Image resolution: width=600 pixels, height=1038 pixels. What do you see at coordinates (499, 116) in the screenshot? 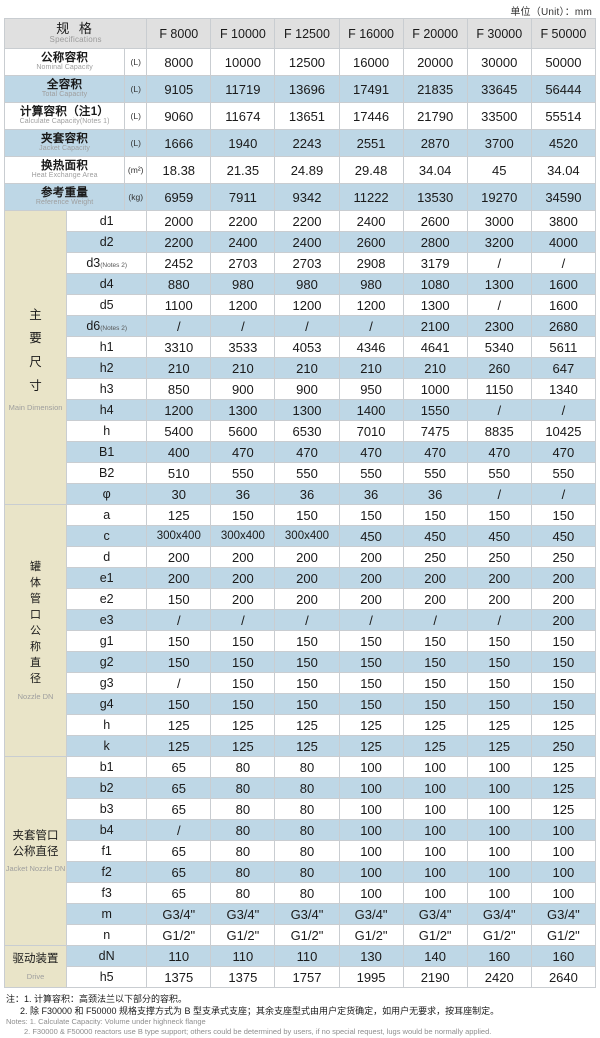
I see `data-cell: 33500` at bounding box center [499, 116].